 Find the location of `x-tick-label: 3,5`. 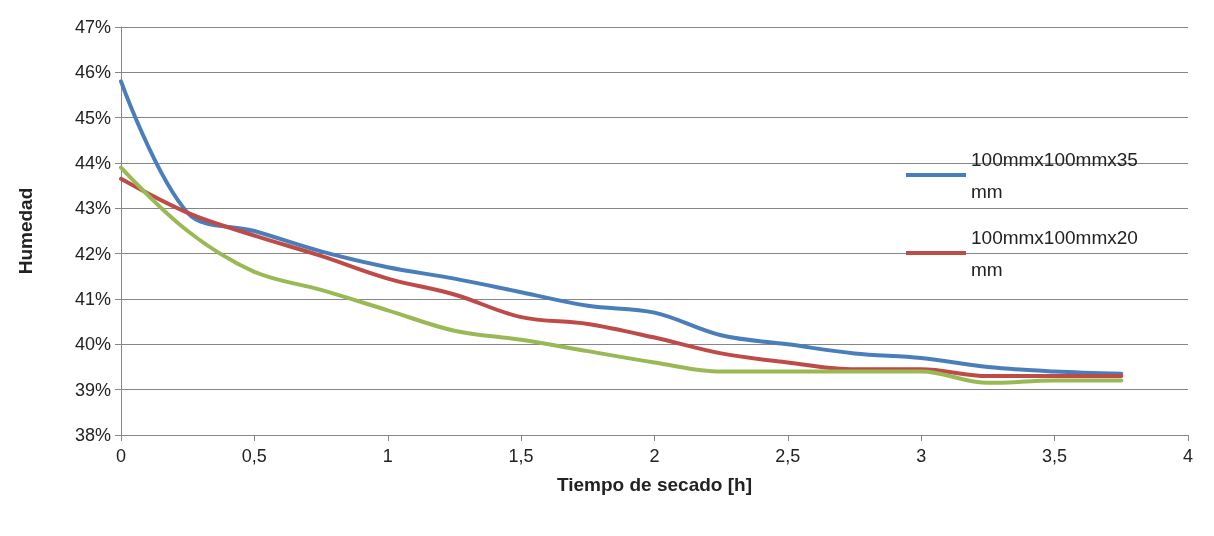

x-tick-label: 3,5 is located at coordinates (1055, 456).